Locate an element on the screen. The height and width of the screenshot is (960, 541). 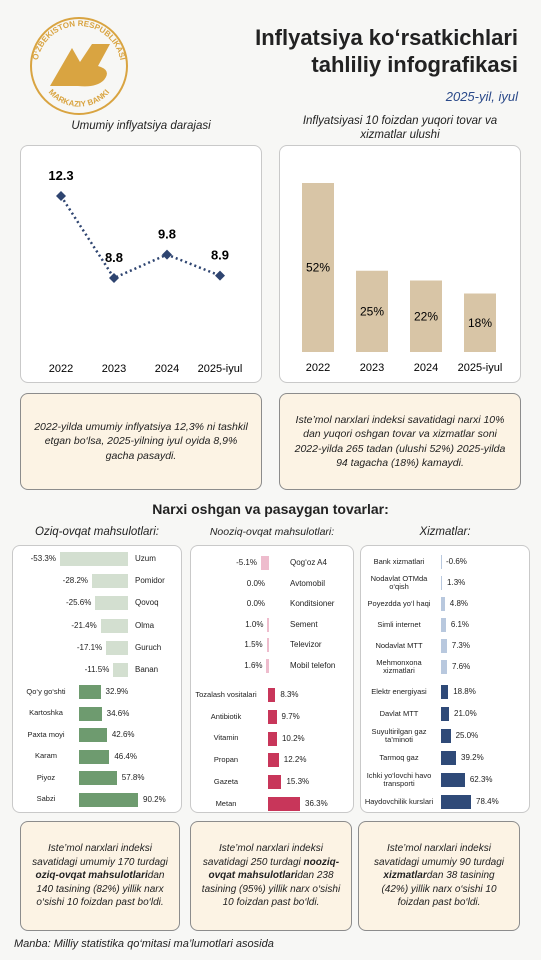
note-bold: nooziq-ovqat mahsulotlari is located at coordinates (274, 869).